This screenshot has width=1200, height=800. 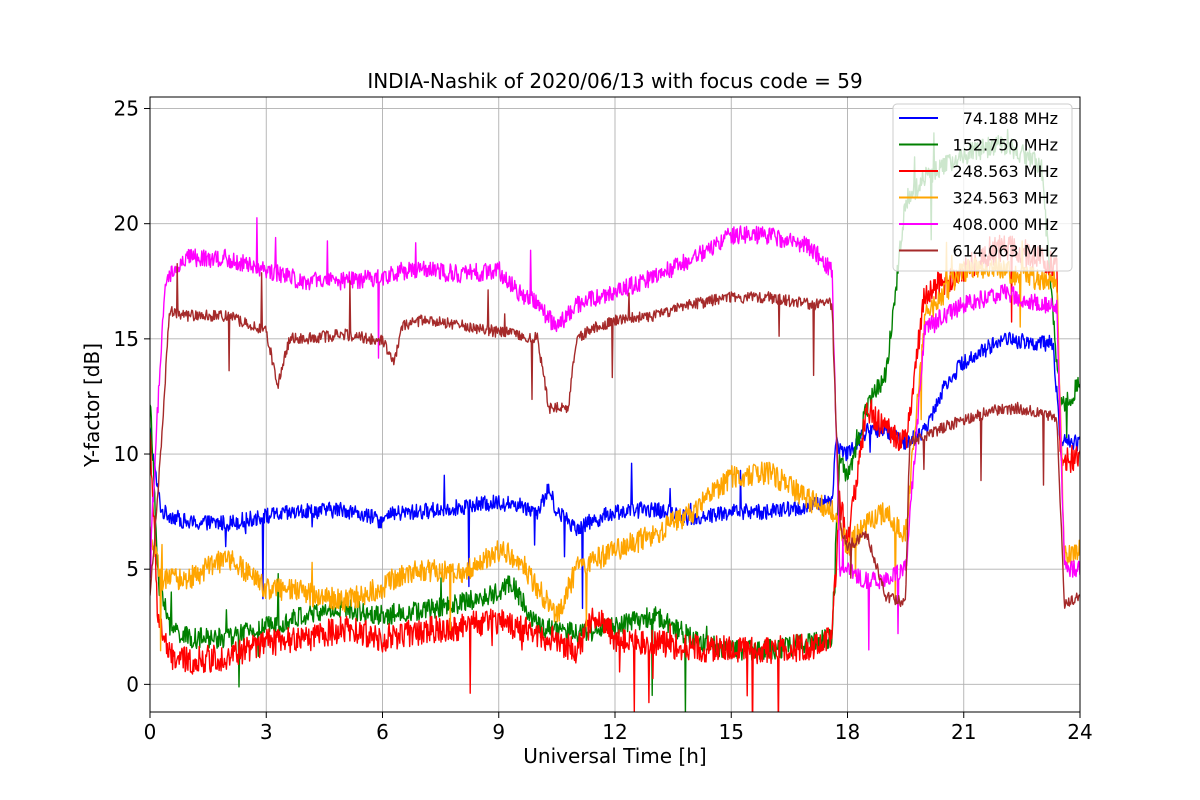 I want to click on x-tick-label: 12, so click(x=614, y=732).